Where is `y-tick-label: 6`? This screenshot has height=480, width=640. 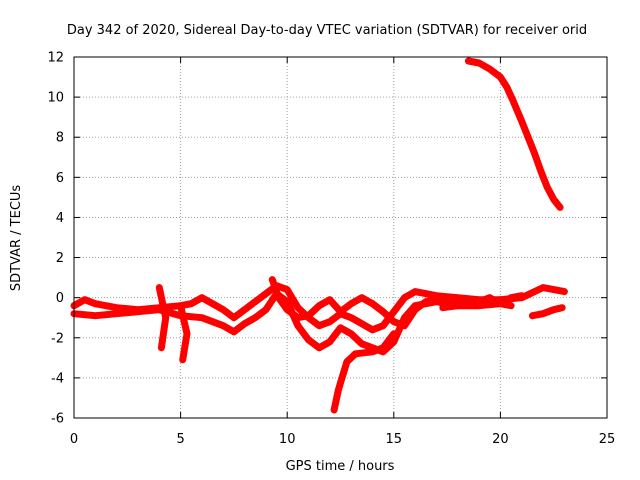 y-tick-label: 6 is located at coordinates (60, 178).